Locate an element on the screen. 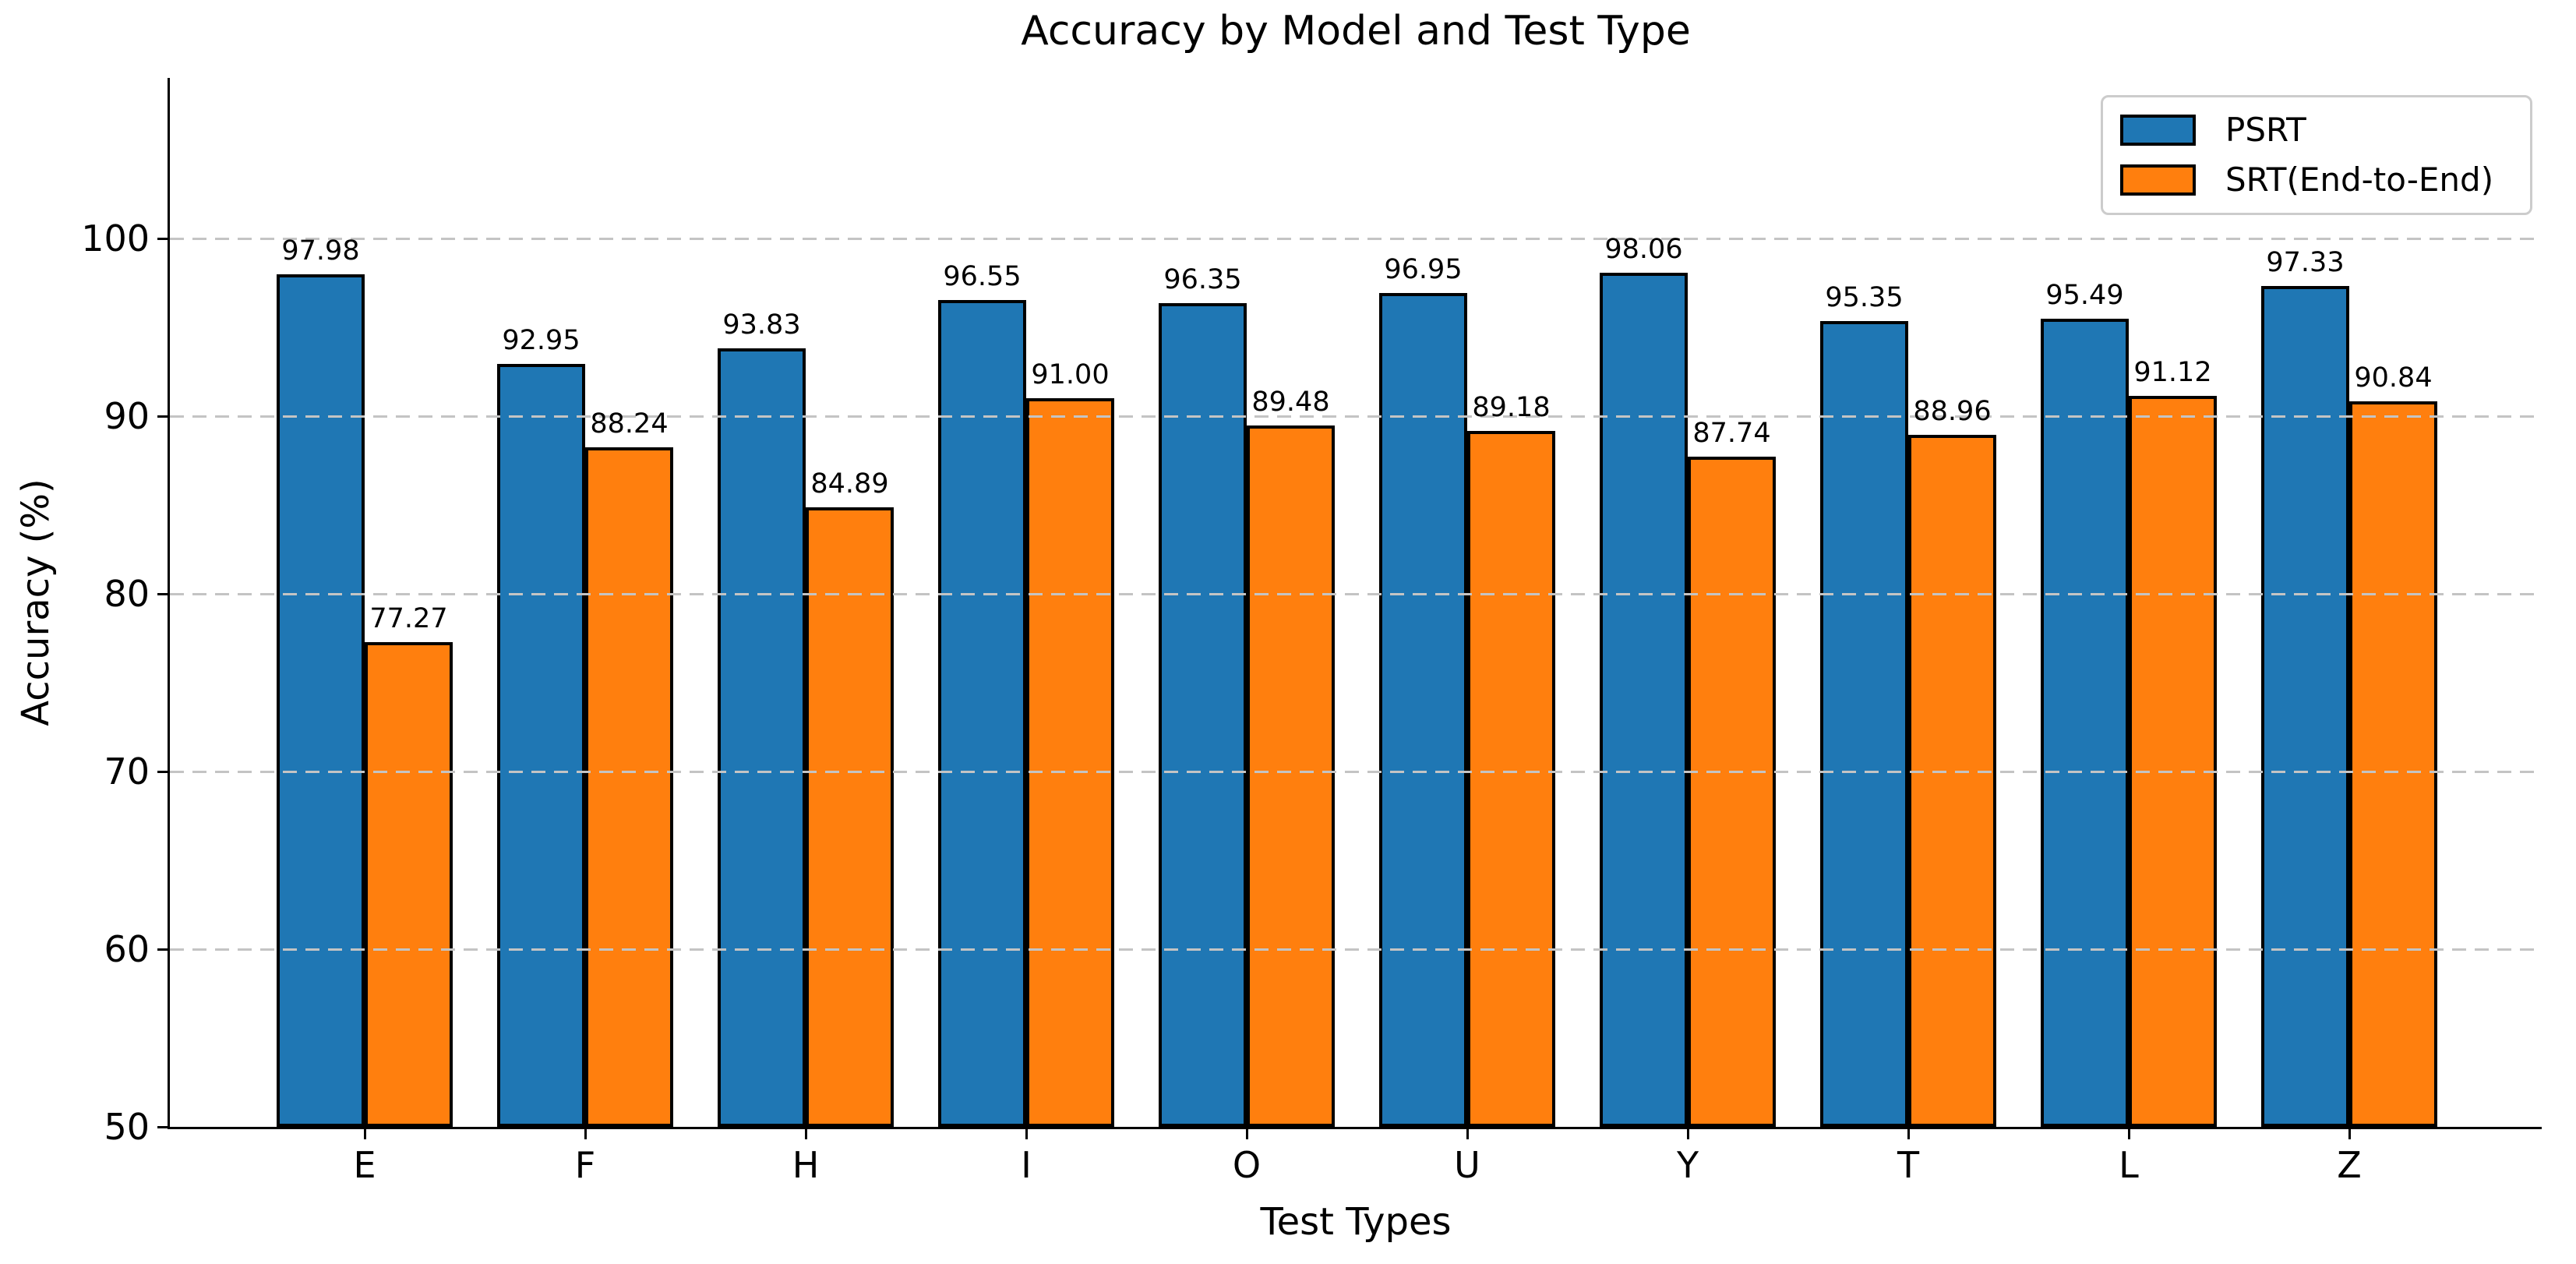 Image resolution: width=2576 pixels, height=1264 pixels. bar-value-label-E-0: 97.98 is located at coordinates (320, 251).